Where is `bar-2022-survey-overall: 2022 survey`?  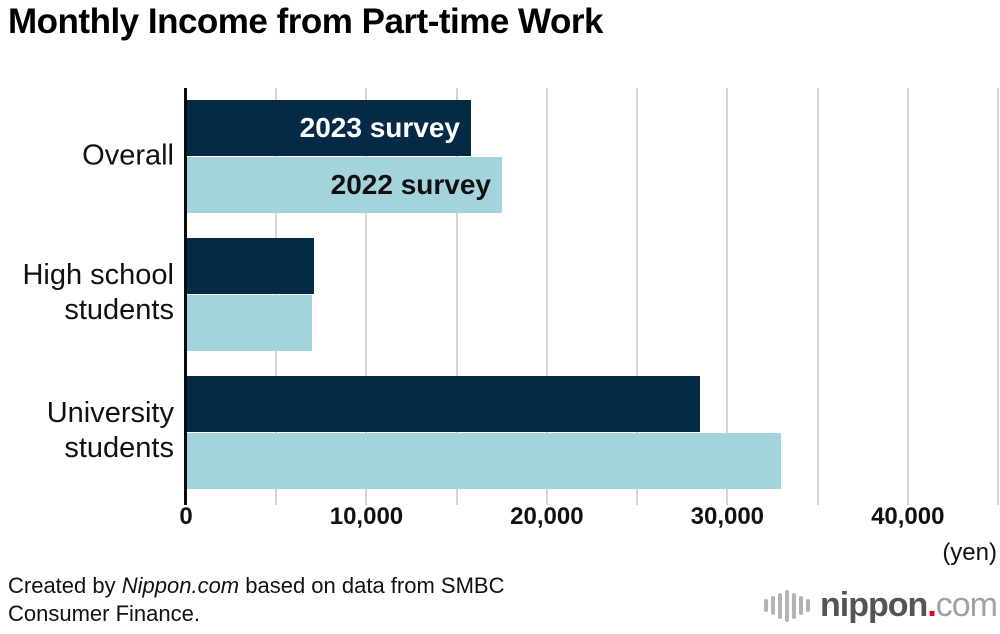 bar-2022-survey-overall: 2022 survey is located at coordinates (344, 185).